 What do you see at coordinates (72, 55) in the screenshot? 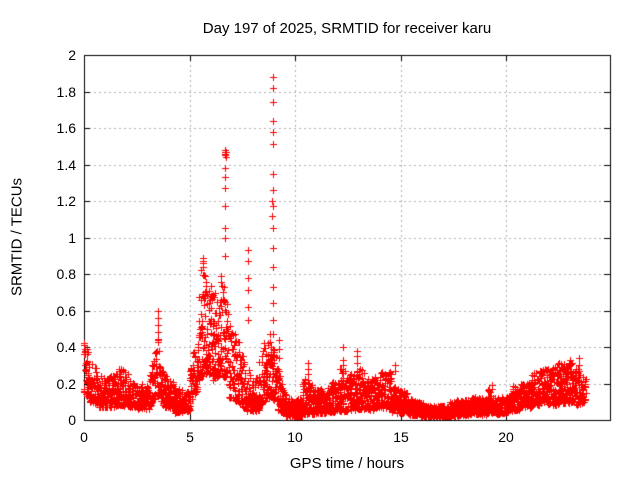
I see `y-tick-label: 2` at bounding box center [72, 55].